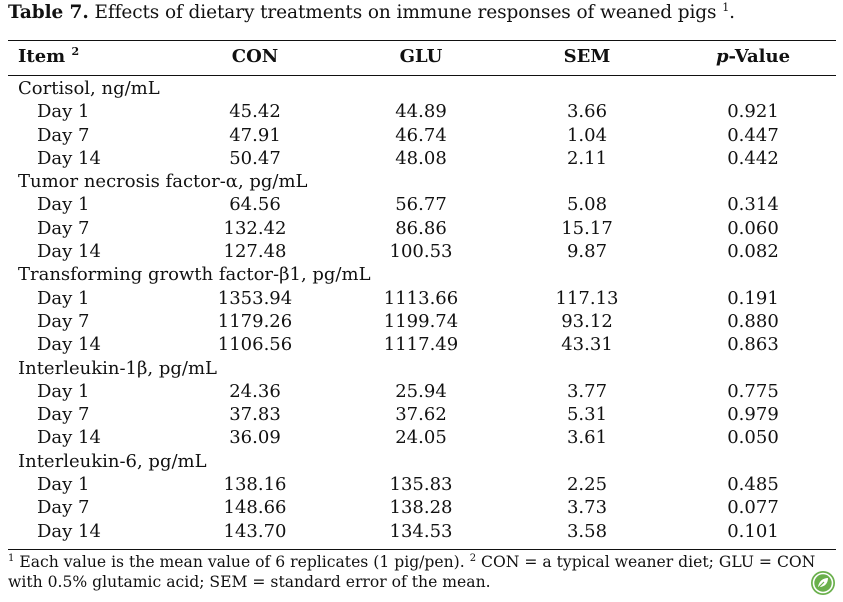 This screenshot has width=843, height=602. I want to click on cell-p: 0.921, so click(753, 112).